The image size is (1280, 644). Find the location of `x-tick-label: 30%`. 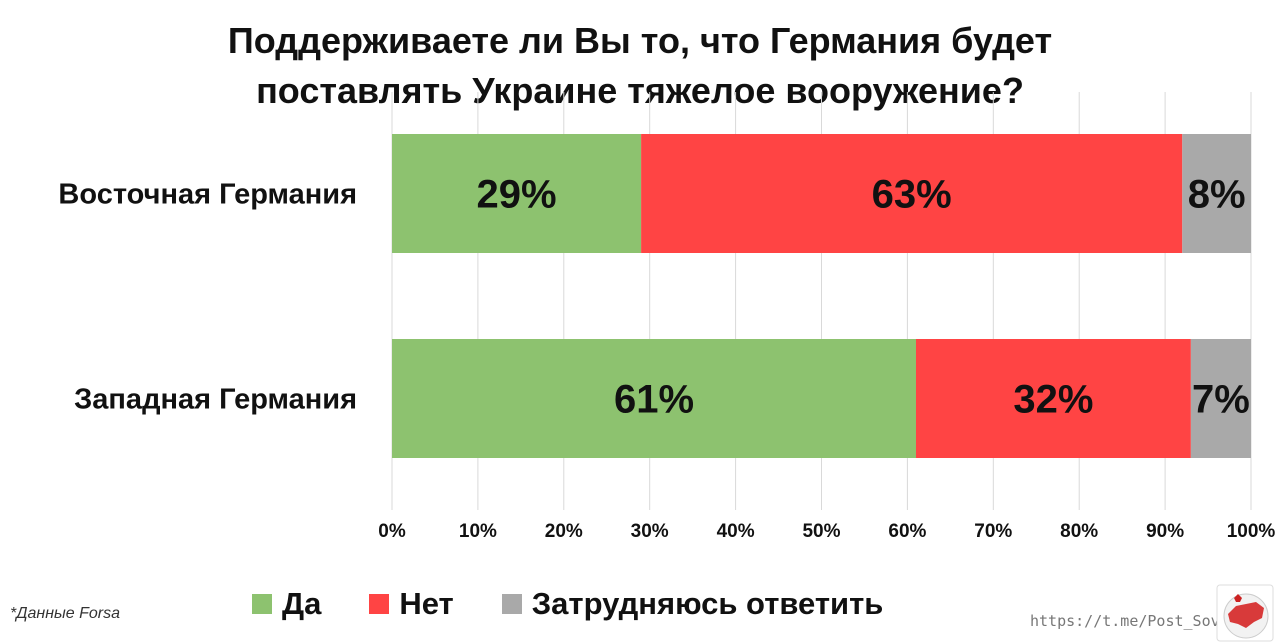

x-tick-label: 30% is located at coordinates (650, 531).